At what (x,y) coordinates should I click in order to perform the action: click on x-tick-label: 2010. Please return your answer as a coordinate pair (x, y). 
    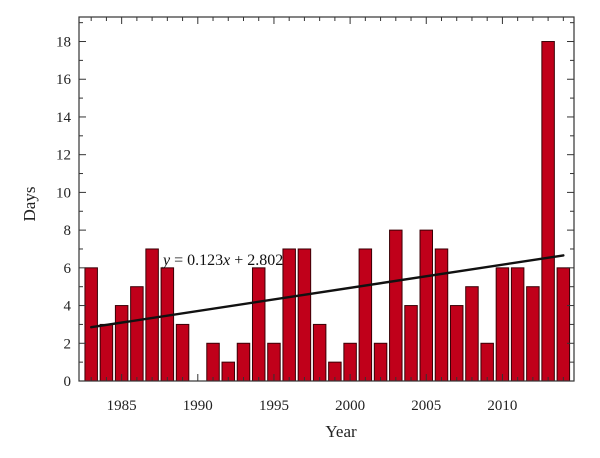
    Looking at the image, I should click on (502, 406).